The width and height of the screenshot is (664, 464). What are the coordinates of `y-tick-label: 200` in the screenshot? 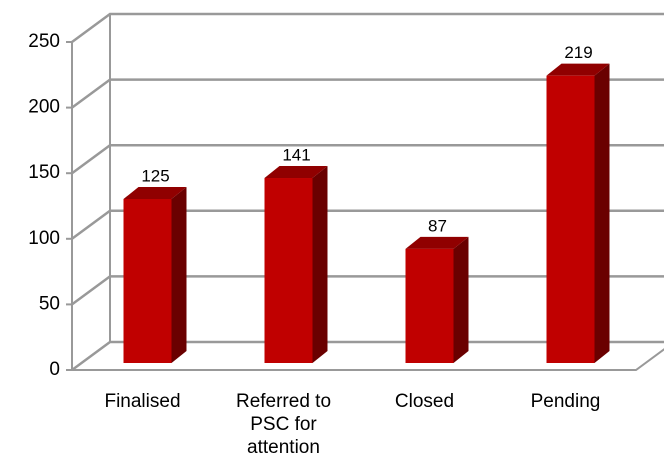 It's located at (44, 107).